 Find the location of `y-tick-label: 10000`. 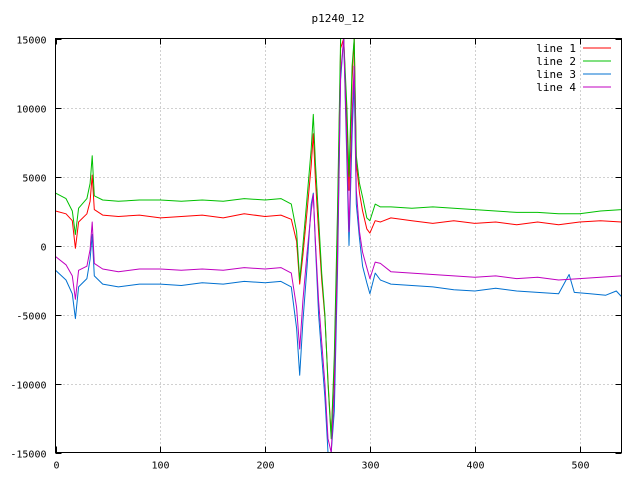

y-tick-label: 10000 is located at coordinates (31, 110).